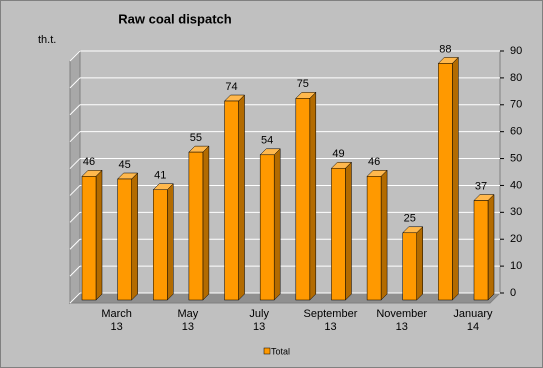 The width and height of the screenshot is (543, 368). Describe the element at coordinates (196, 138) in the screenshot. I see `value-label: 55` at that location.